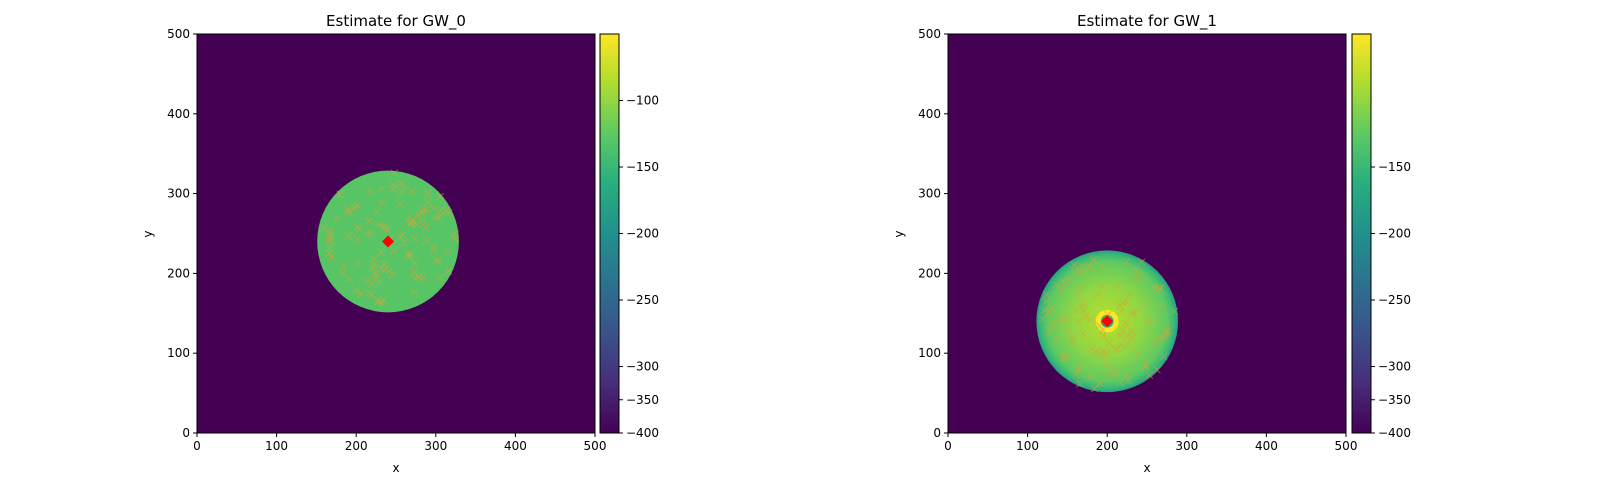  What do you see at coordinates (1150, 443) in the screenshot?
I see `x-axis: 0 100 200 300 400 500` at bounding box center [1150, 443].